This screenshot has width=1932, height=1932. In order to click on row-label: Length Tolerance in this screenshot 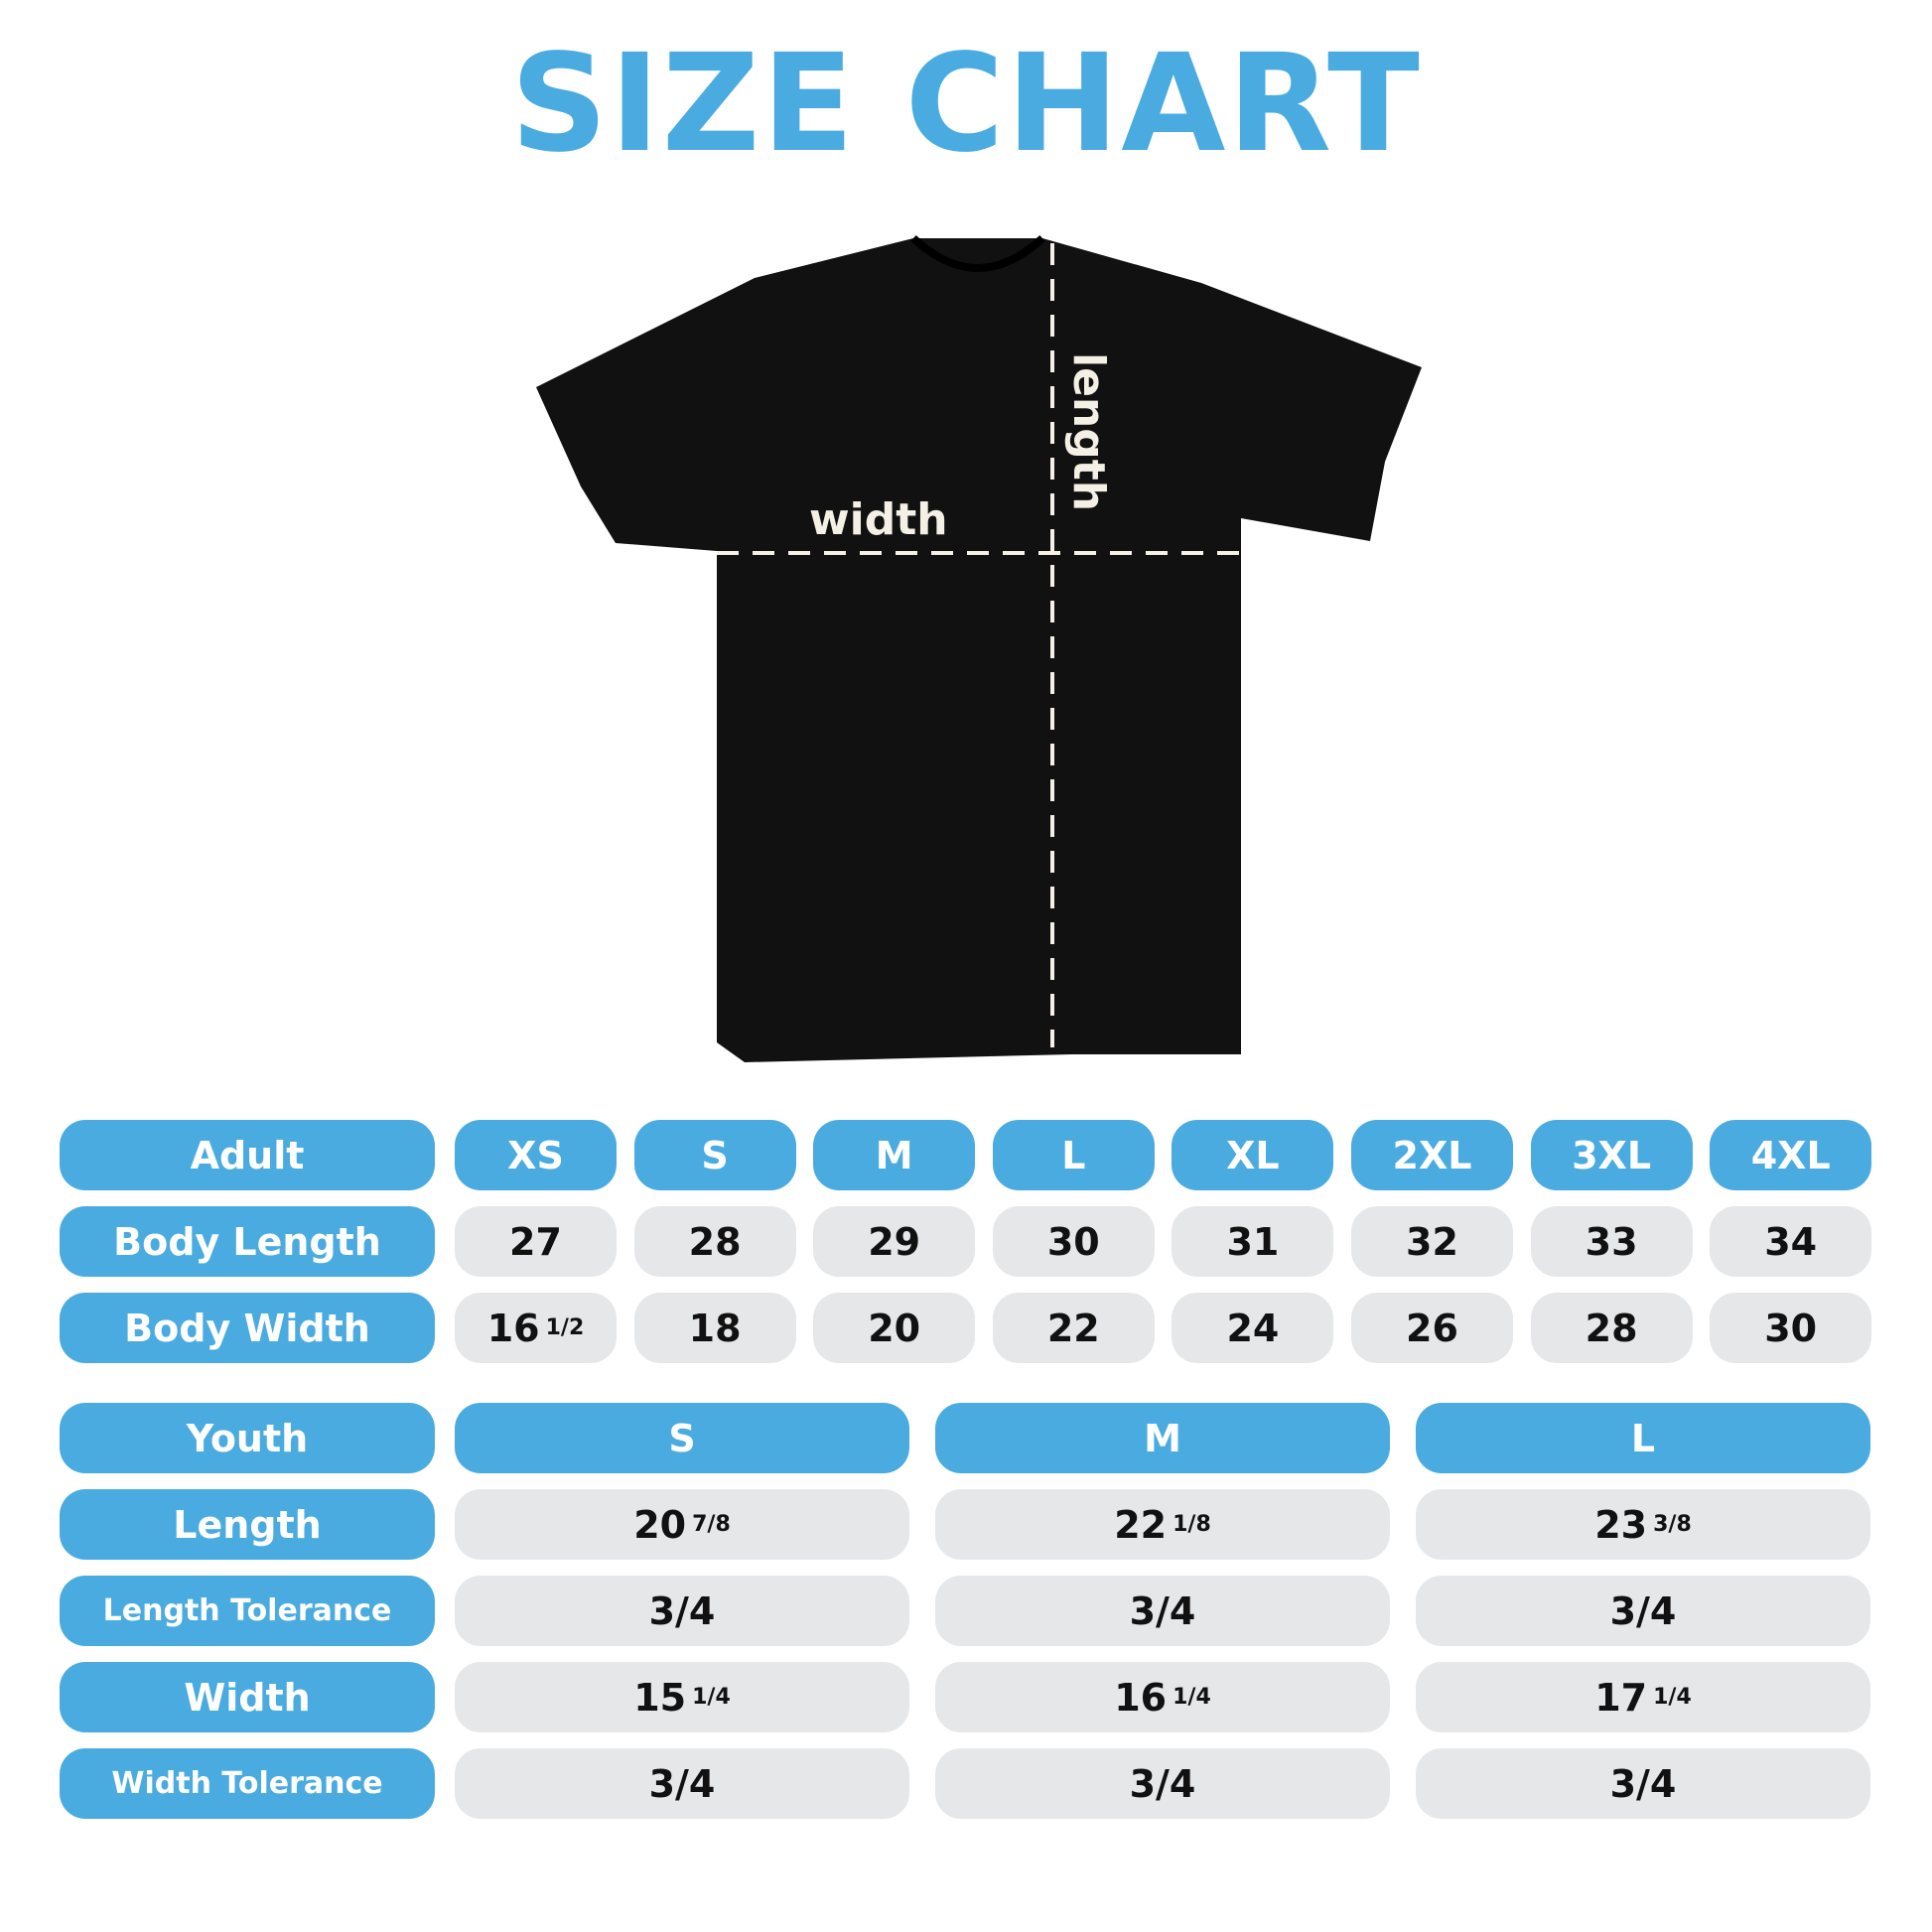, I will do `click(247, 1611)`.